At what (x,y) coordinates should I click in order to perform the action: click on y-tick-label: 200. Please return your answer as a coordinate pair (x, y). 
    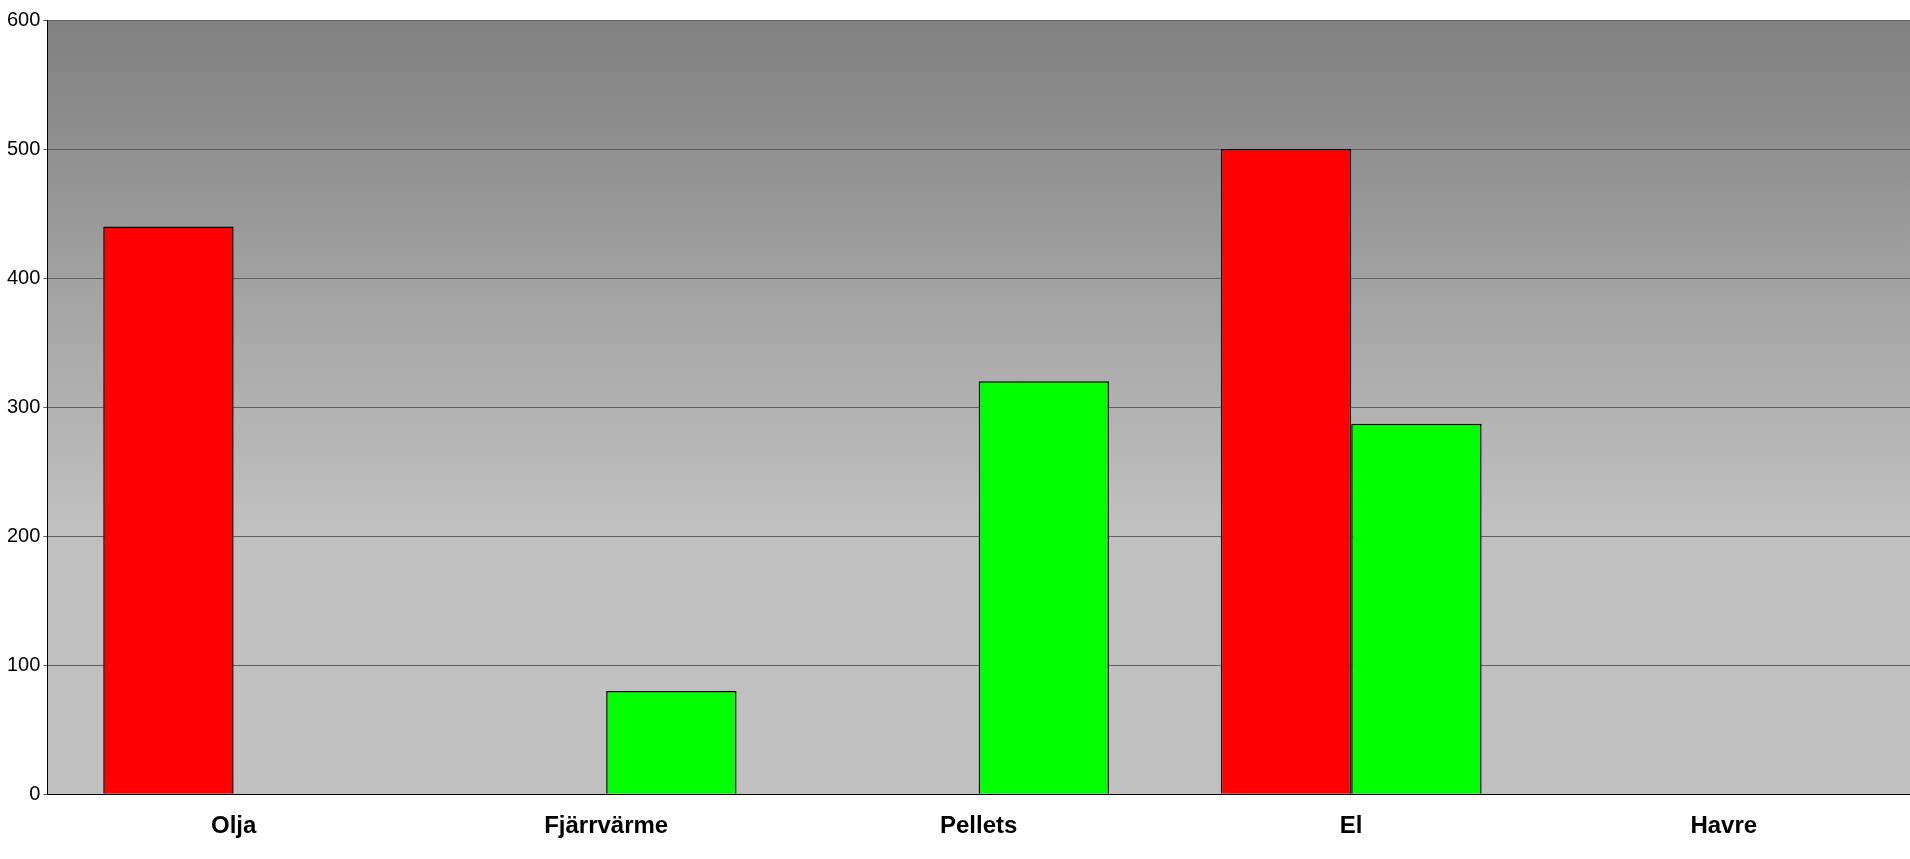
    Looking at the image, I should click on (23, 534).